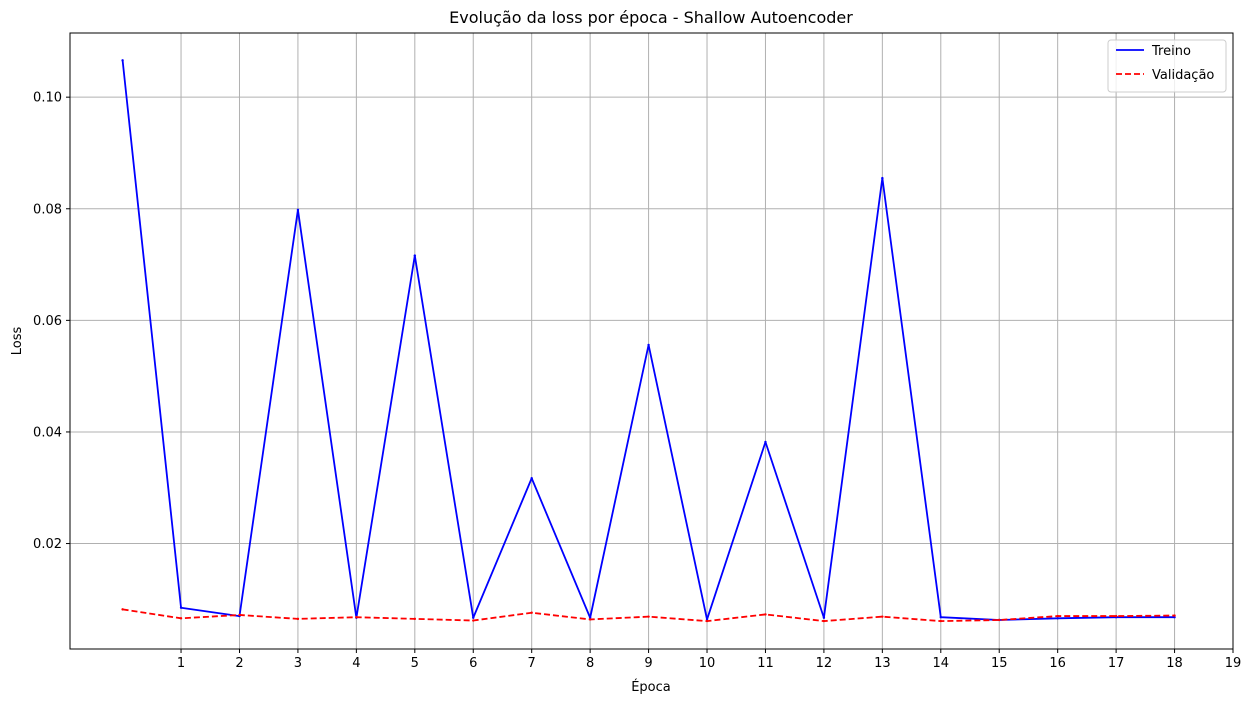 This screenshot has height=704, width=1251. I want to click on x-ticks: 1 2 3 4 5 6 7 8 9 10 11 12 13 14 15 16 17 18 19, so click(709, 660).